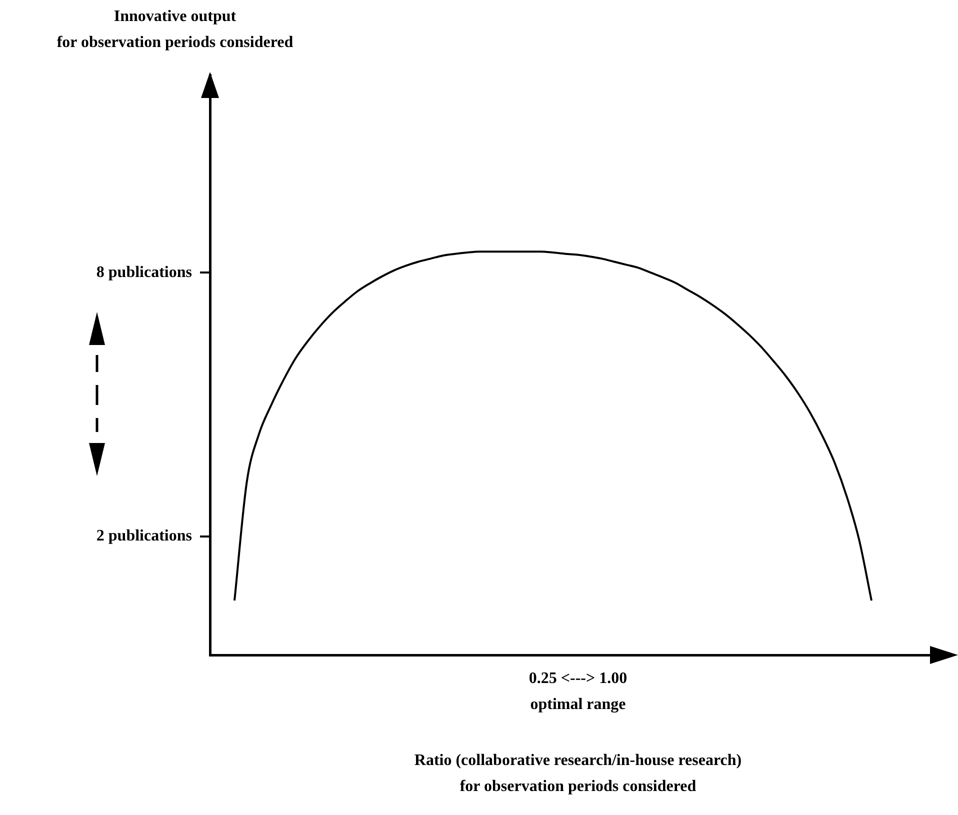  Describe the element at coordinates (144, 272) in the screenshot. I see `y-tick-label: 8 publications` at that location.